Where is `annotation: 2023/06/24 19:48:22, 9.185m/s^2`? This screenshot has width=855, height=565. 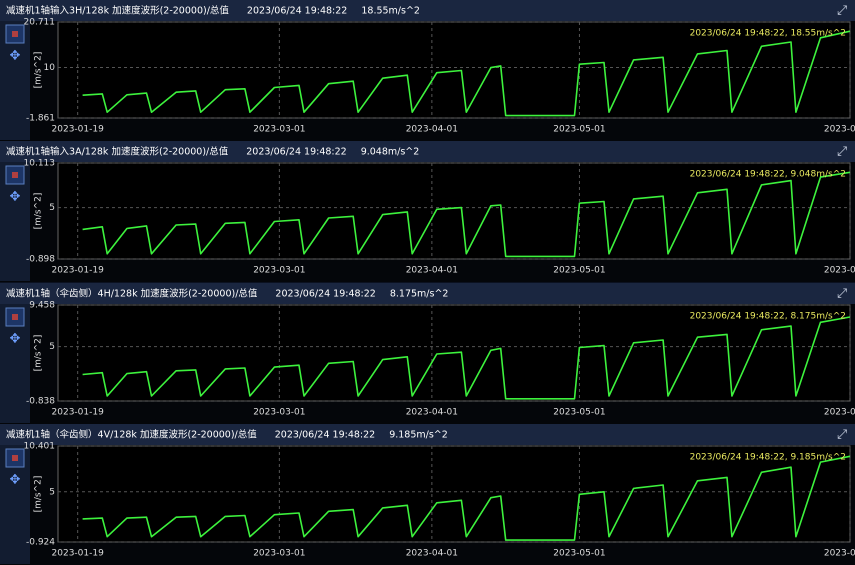 annotation: 2023/06/24 19:48:22, 9.185m/s^2 is located at coordinates (768, 458).